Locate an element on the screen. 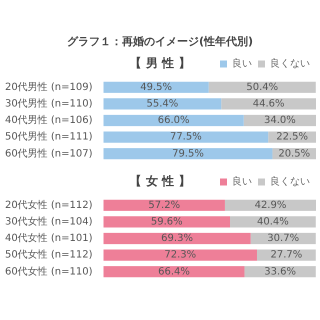 The height and width of the screenshot is (320, 320). chart-subtitle: 【 女 性 】 is located at coordinates (160, 181).